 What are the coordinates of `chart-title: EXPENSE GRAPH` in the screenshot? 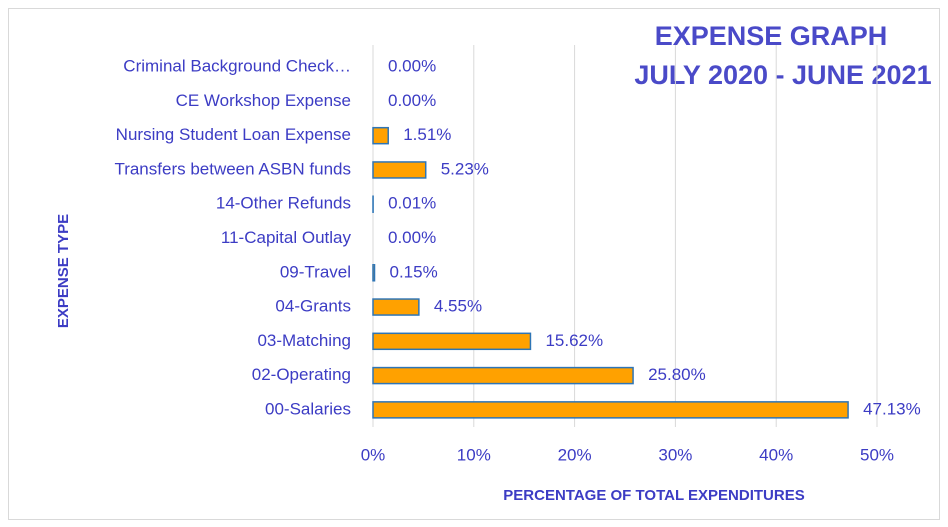 It's located at (771, 36).